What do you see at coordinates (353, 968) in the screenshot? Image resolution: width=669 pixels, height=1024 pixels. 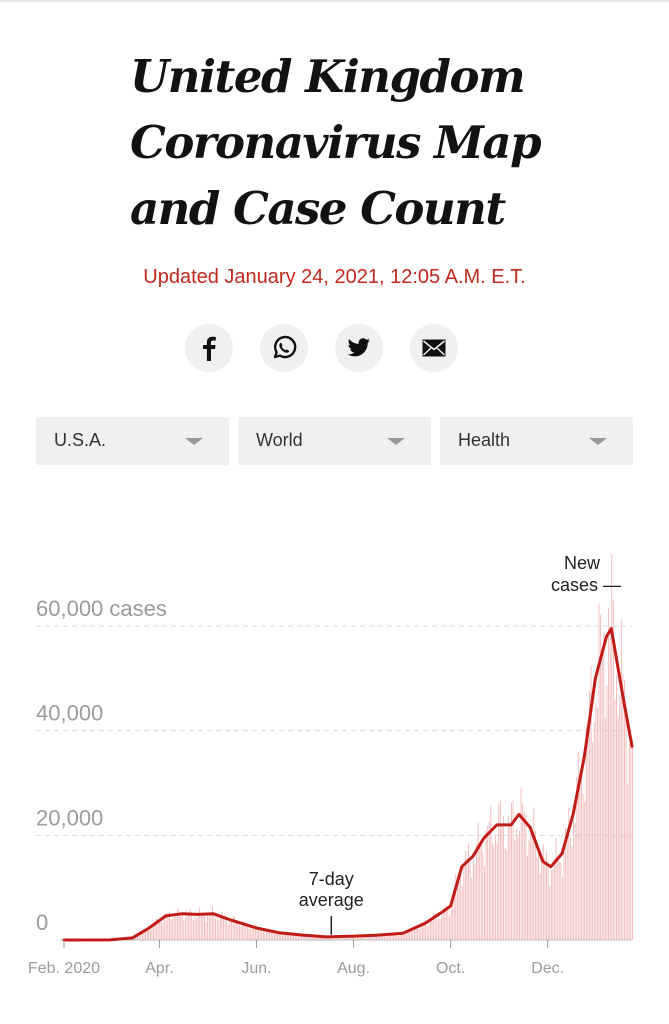 I see `x-tick-label: Aug.` at bounding box center [353, 968].